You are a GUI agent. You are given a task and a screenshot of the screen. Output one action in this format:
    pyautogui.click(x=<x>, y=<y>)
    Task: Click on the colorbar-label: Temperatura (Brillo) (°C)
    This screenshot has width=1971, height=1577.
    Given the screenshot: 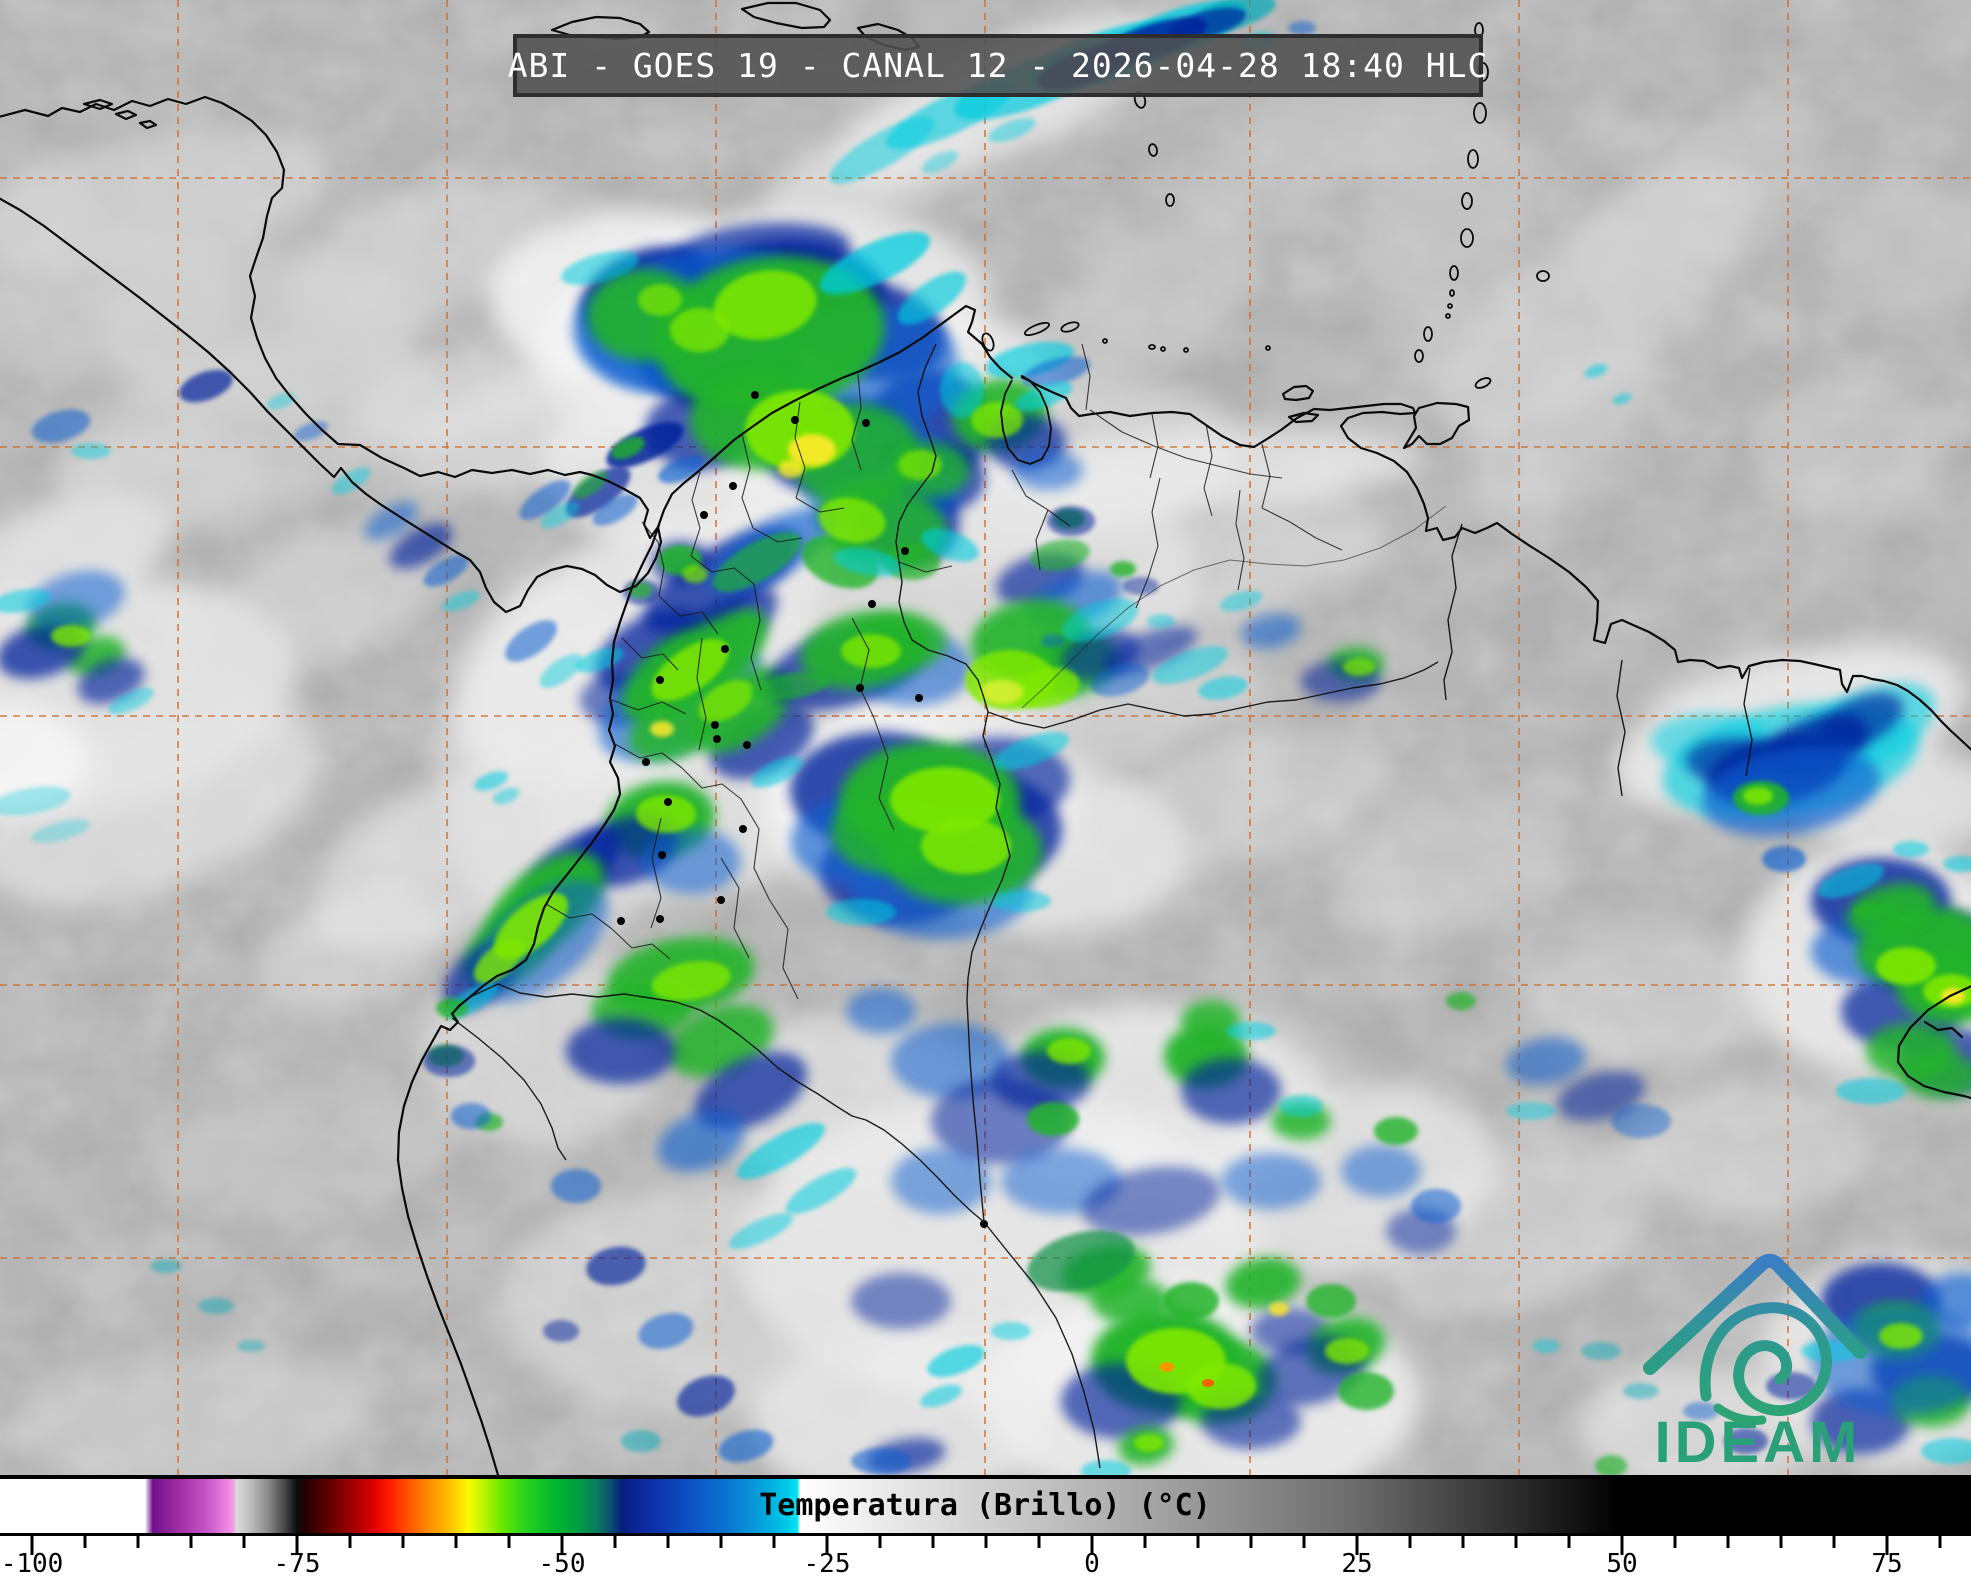 What is the action you would take?
    pyautogui.click(x=985, y=1505)
    